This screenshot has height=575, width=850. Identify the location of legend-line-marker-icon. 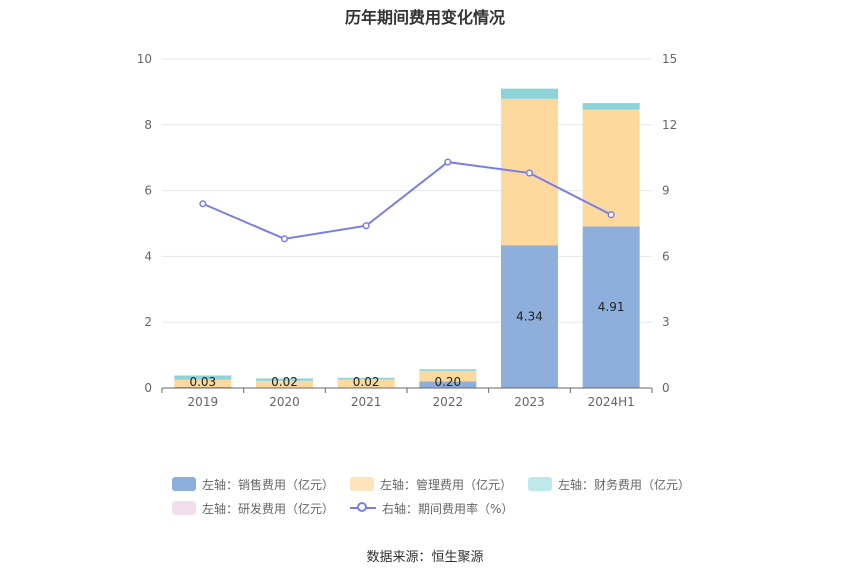
(363, 508).